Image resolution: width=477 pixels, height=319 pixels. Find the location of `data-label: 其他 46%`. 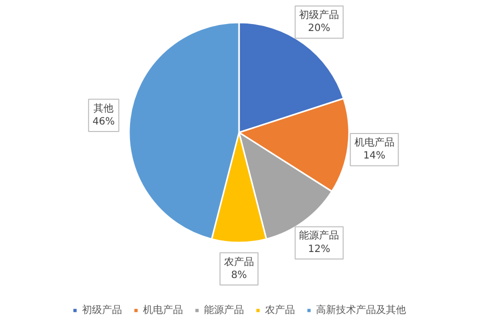

data-label: 其他 46% is located at coordinates (103, 115).